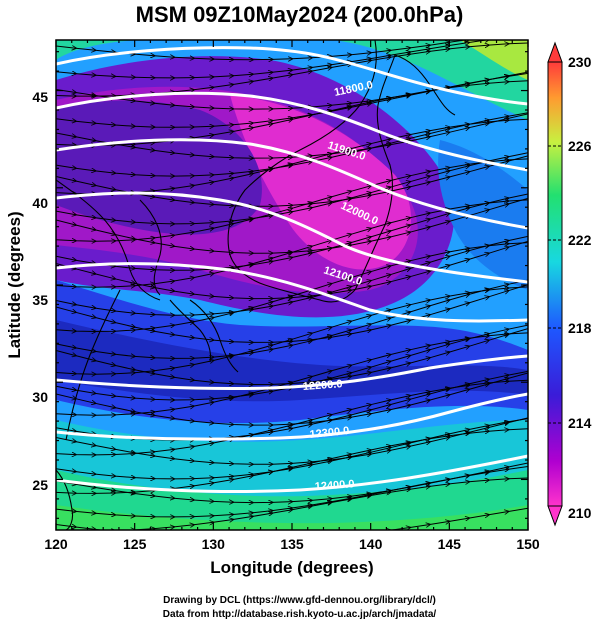 This screenshot has width=599, height=625. I want to click on contour-label-12400: 12400.0, so click(334, 485).